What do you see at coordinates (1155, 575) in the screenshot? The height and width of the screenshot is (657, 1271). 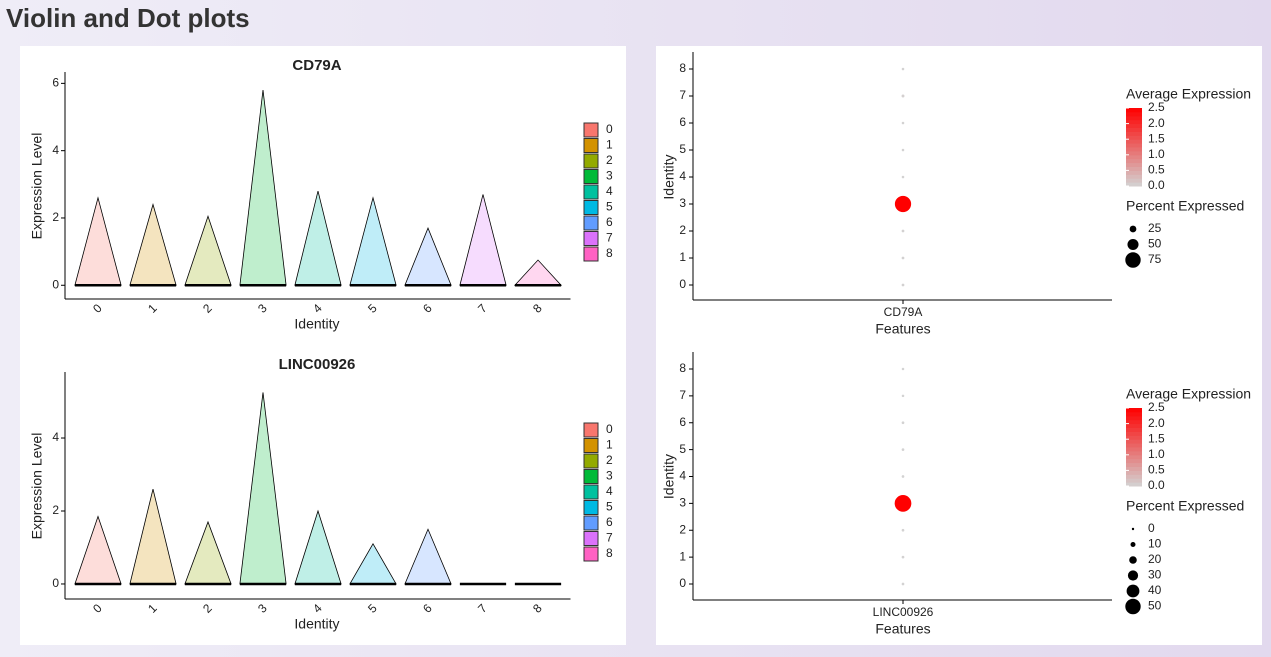 I see `size-label: 30` at bounding box center [1155, 575].